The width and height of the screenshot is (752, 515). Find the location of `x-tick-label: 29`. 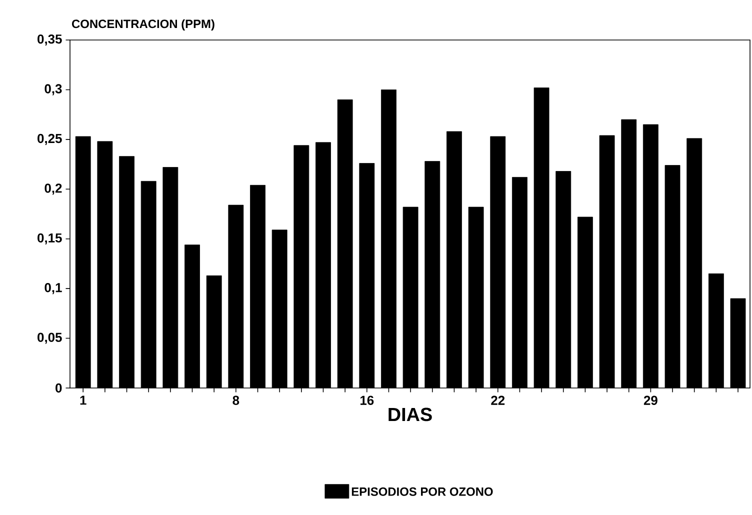

x-tick-label: 29 is located at coordinates (651, 400).